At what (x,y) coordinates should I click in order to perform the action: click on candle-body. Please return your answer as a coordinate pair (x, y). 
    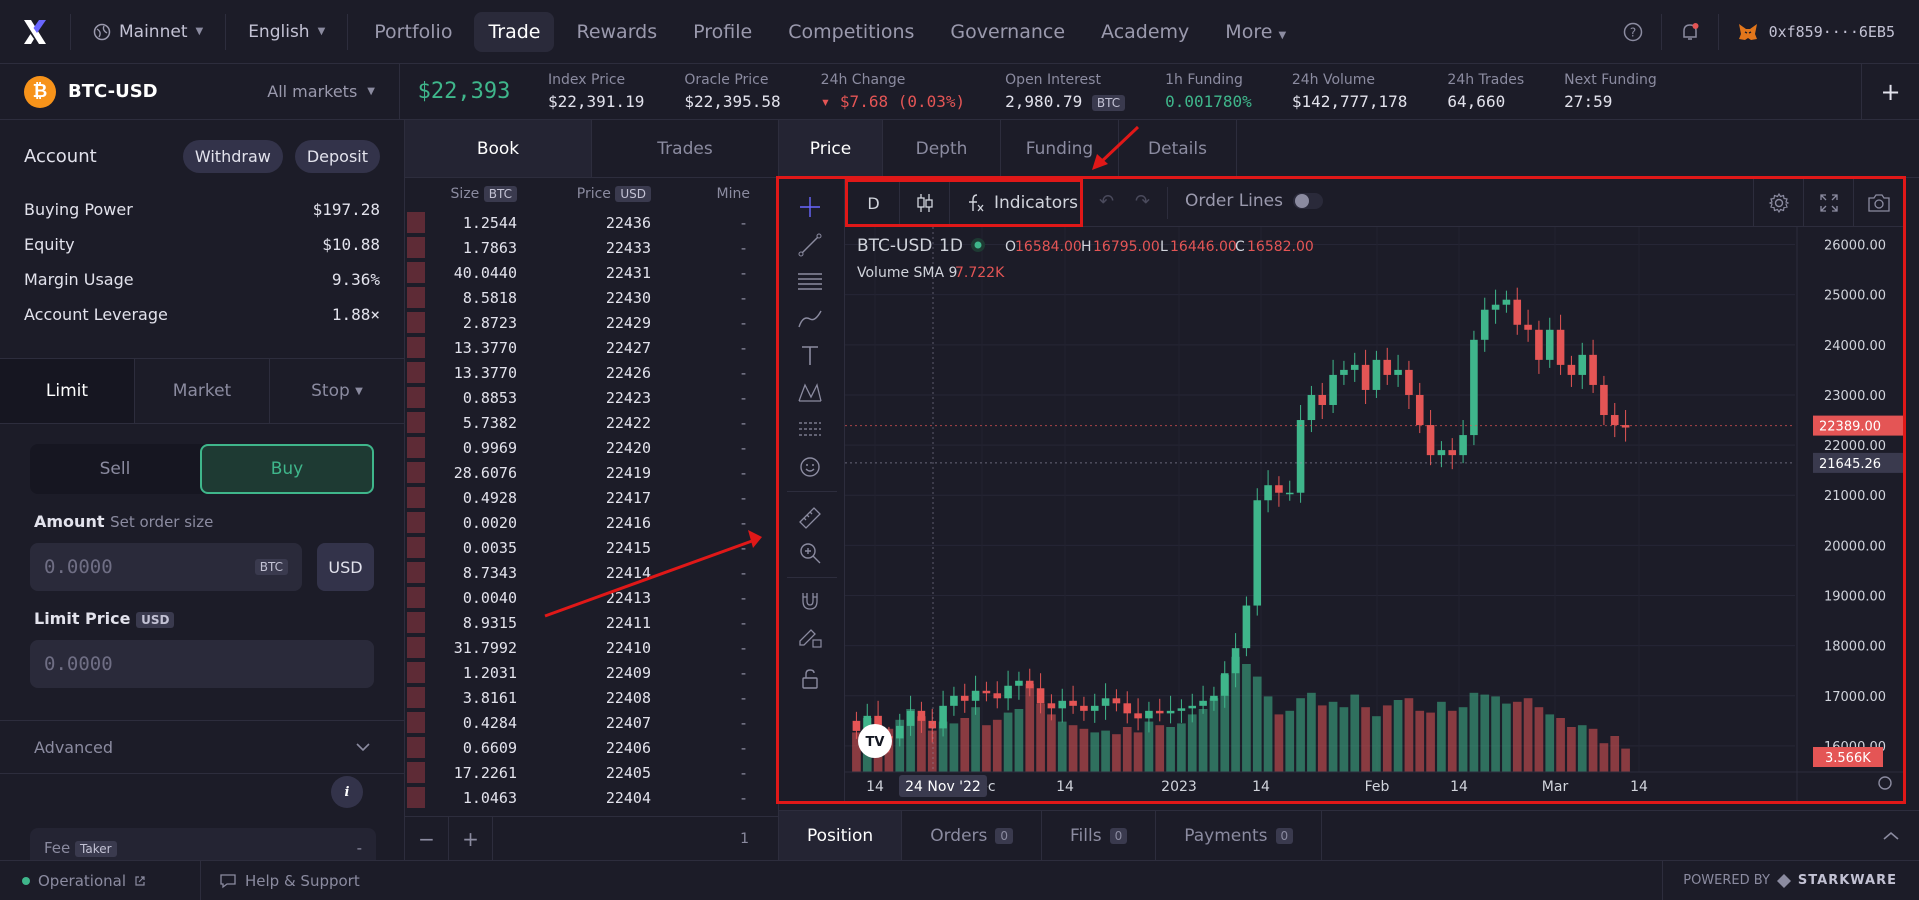
    Looking at the image, I should click on (997, 696).